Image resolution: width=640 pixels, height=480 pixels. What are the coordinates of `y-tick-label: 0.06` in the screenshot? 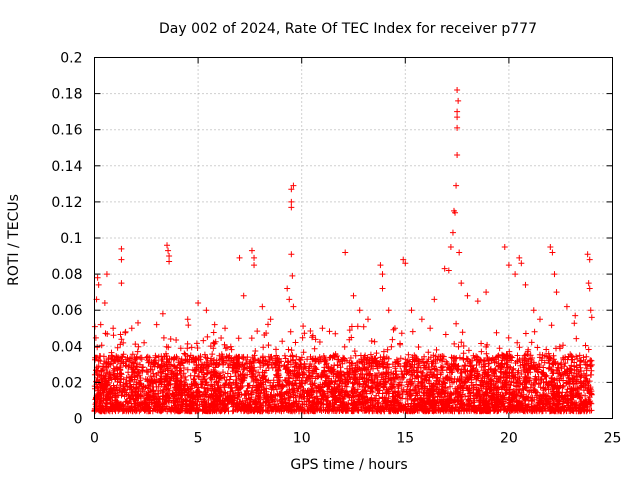 It's located at (66, 311).